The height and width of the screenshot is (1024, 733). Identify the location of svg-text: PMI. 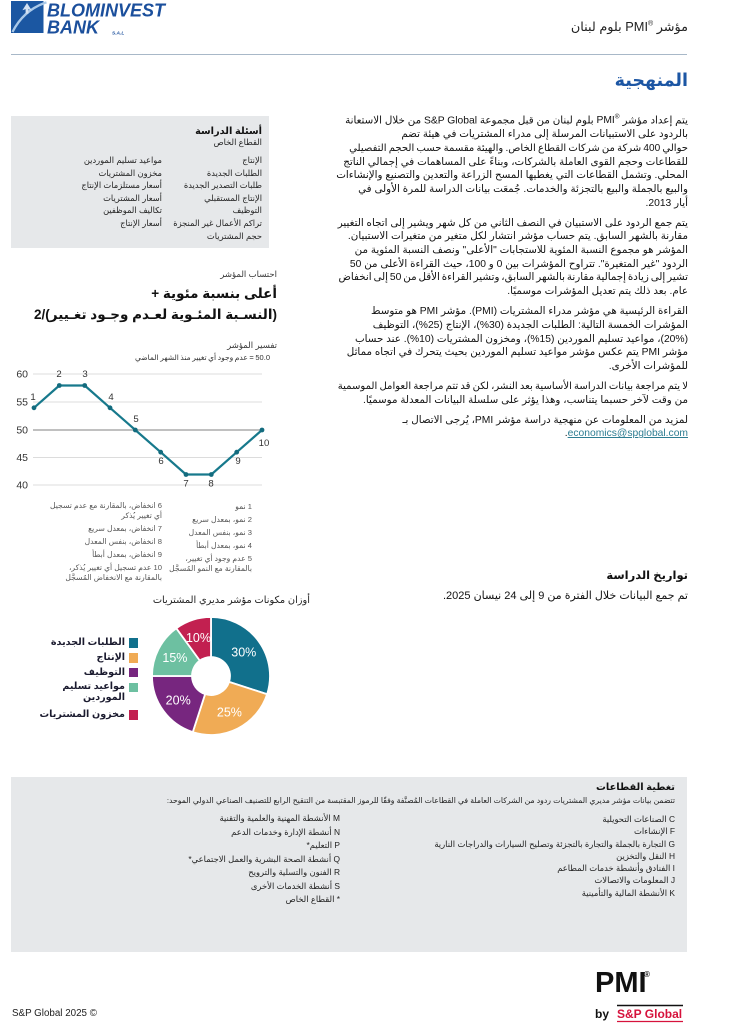
(621, 983).